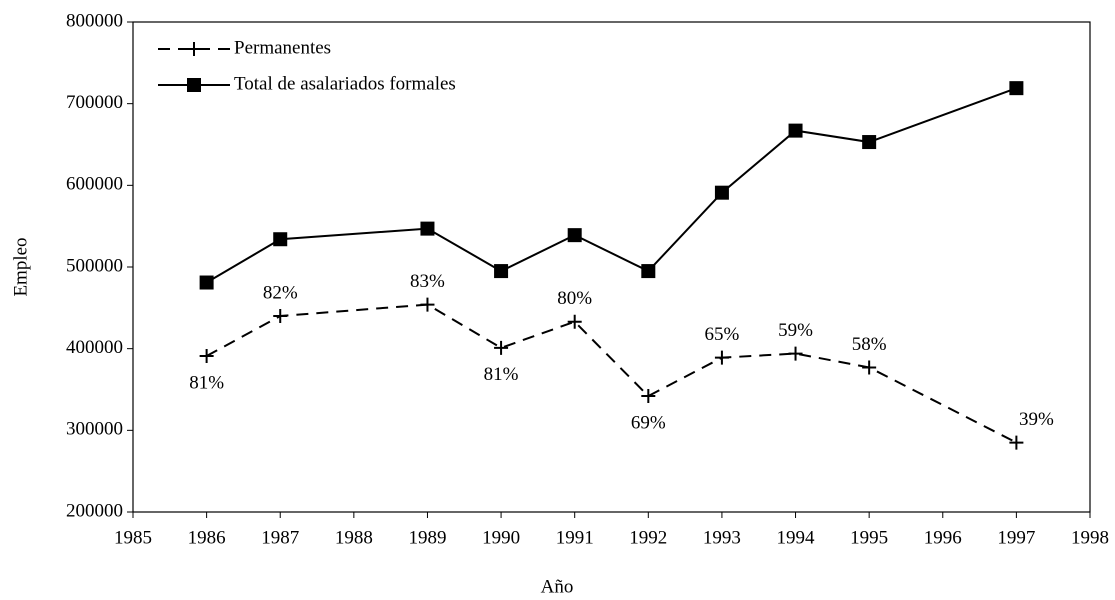  Describe the element at coordinates (557, 586) in the screenshot. I see `x-axis-label: Año` at that location.